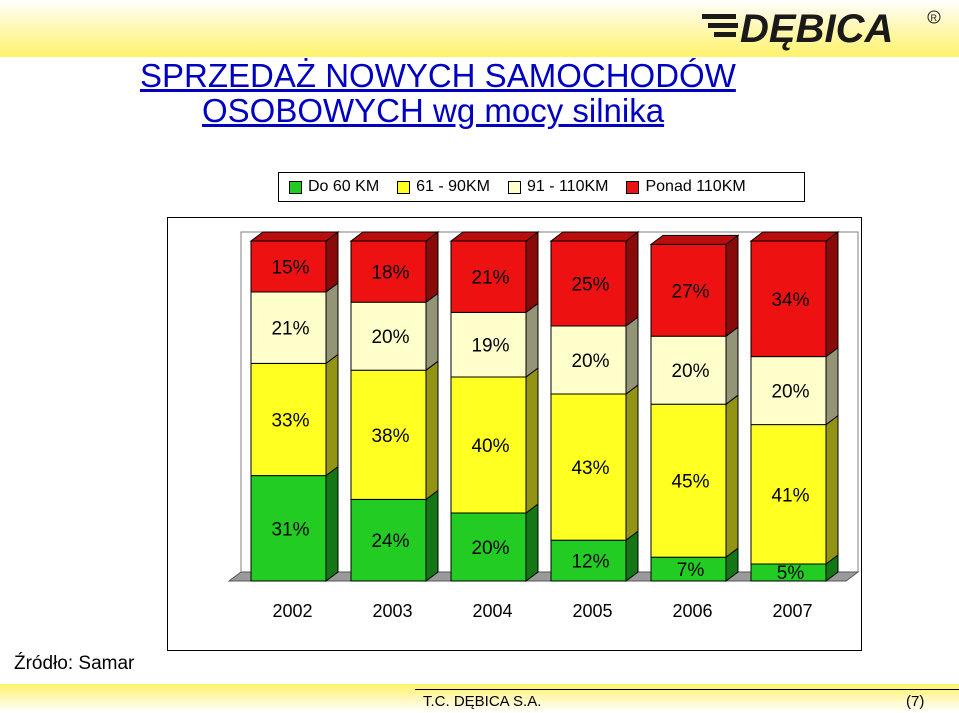 The width and height of the screenshot is (959, 713). I want to click on footer-band, so click(479, 698).